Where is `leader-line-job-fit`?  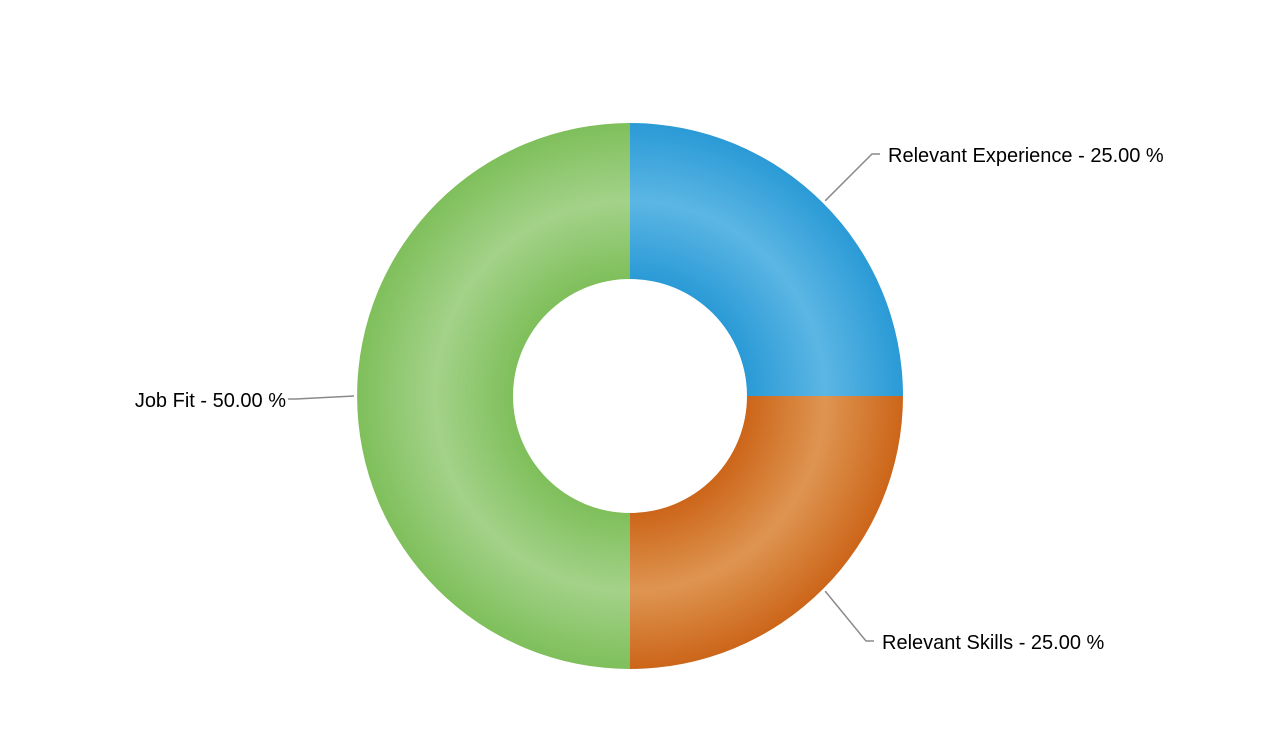 leader-line-job-fit is located at coordinates (321, 397).